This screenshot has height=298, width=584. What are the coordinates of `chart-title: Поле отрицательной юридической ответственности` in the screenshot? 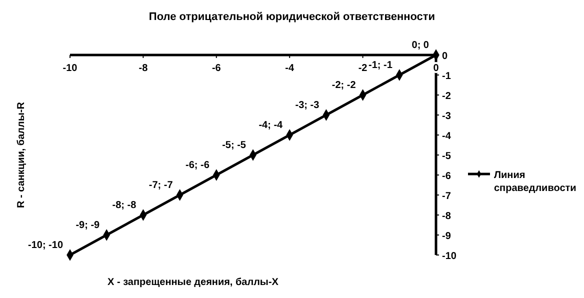 It's located at (292, 17).